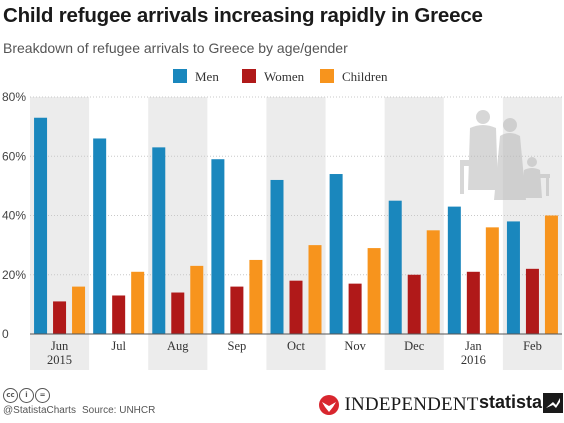 The width and height of the screenshot is (564, 423). What do you see at coordinates (10, 395) in the screenshot?
I see `cc-icon: cc` at bounding box center [10, 395].